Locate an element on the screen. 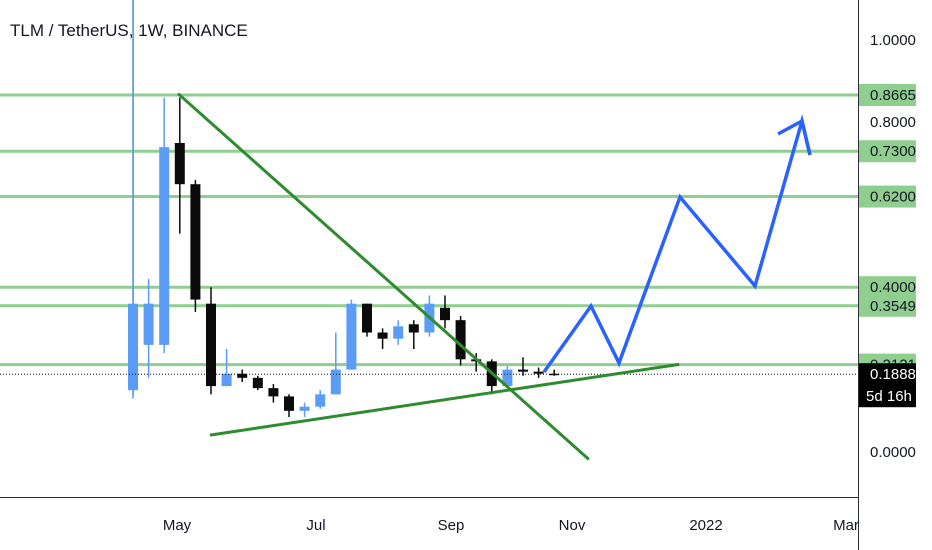  time-tick-label: Nov is located at coordinates (572, 525).